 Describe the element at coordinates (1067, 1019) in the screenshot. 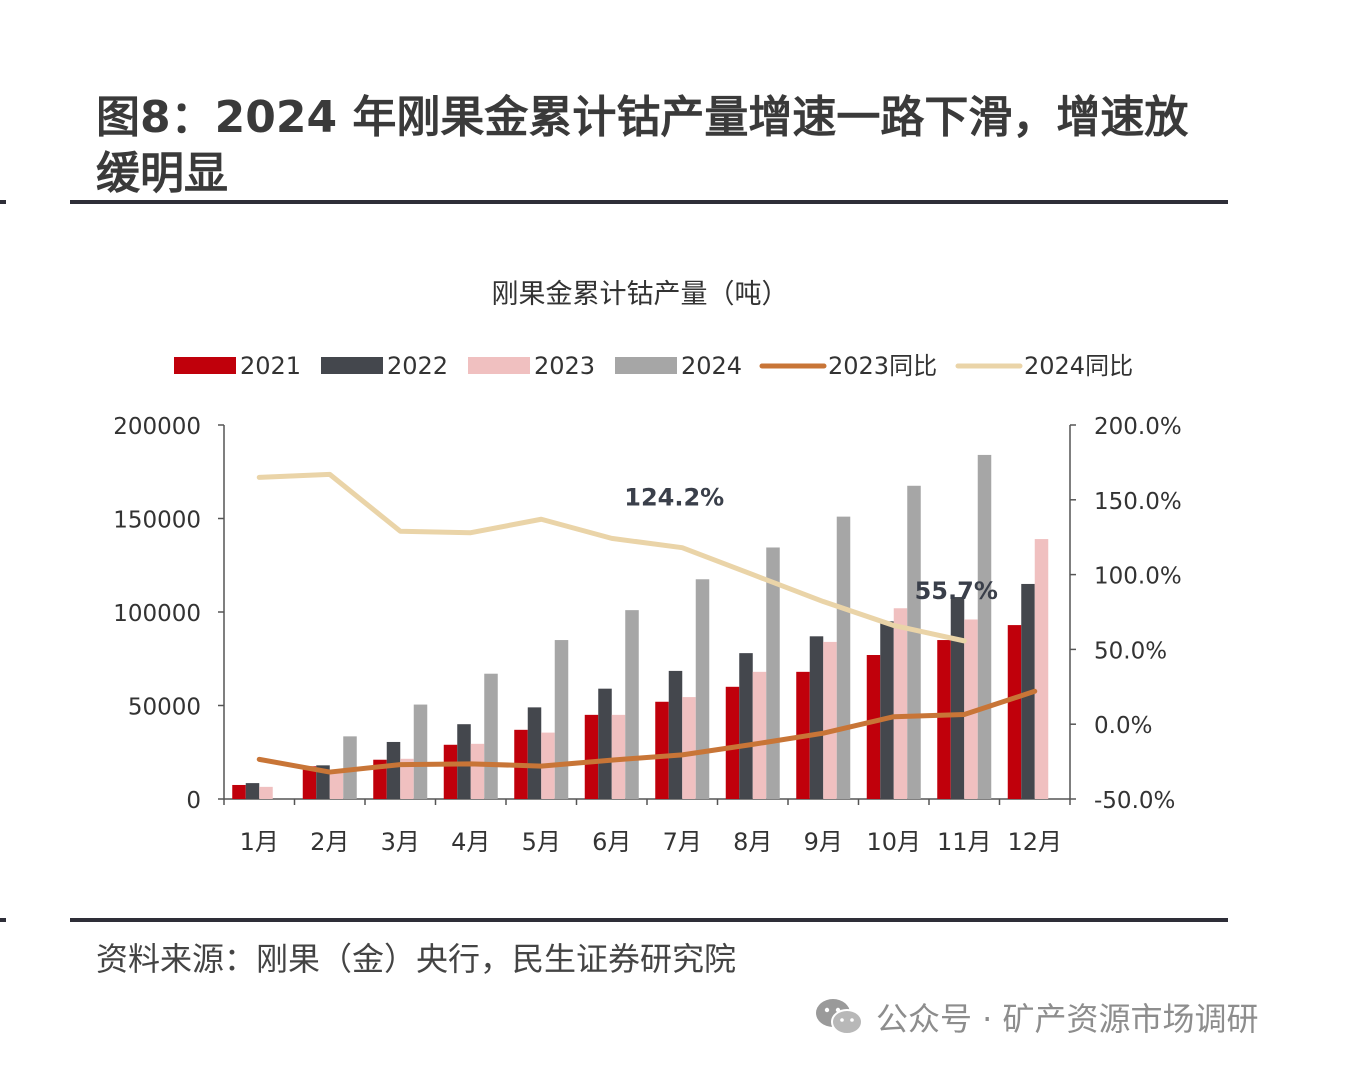

I see `watermark-text: 公众号 · 矿产资源市场调研` at that location.